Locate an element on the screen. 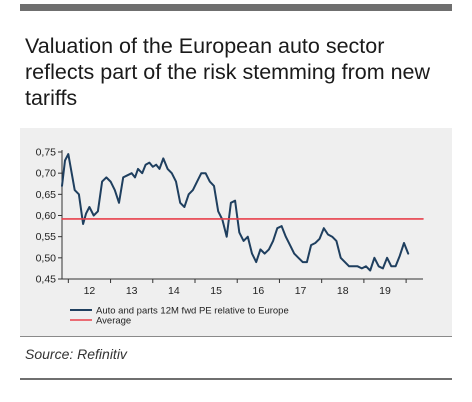  x-tick-label: 12 is located at coordinates (90, 291).